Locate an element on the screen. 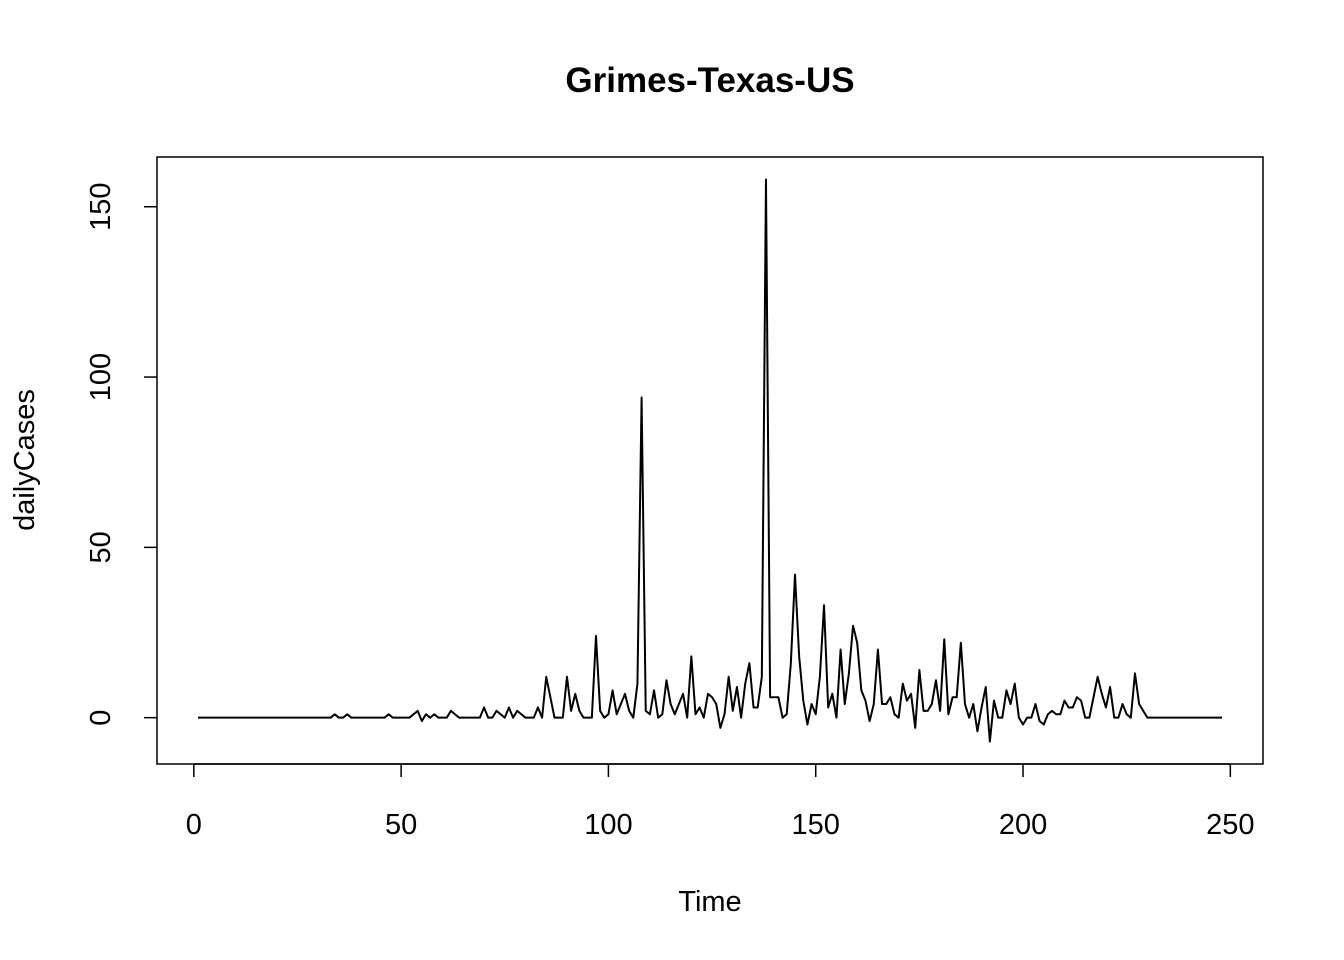 The width and height of the screenshot is (1344, 960). x-tick-label: 0 is located at coordinates (194, 825).